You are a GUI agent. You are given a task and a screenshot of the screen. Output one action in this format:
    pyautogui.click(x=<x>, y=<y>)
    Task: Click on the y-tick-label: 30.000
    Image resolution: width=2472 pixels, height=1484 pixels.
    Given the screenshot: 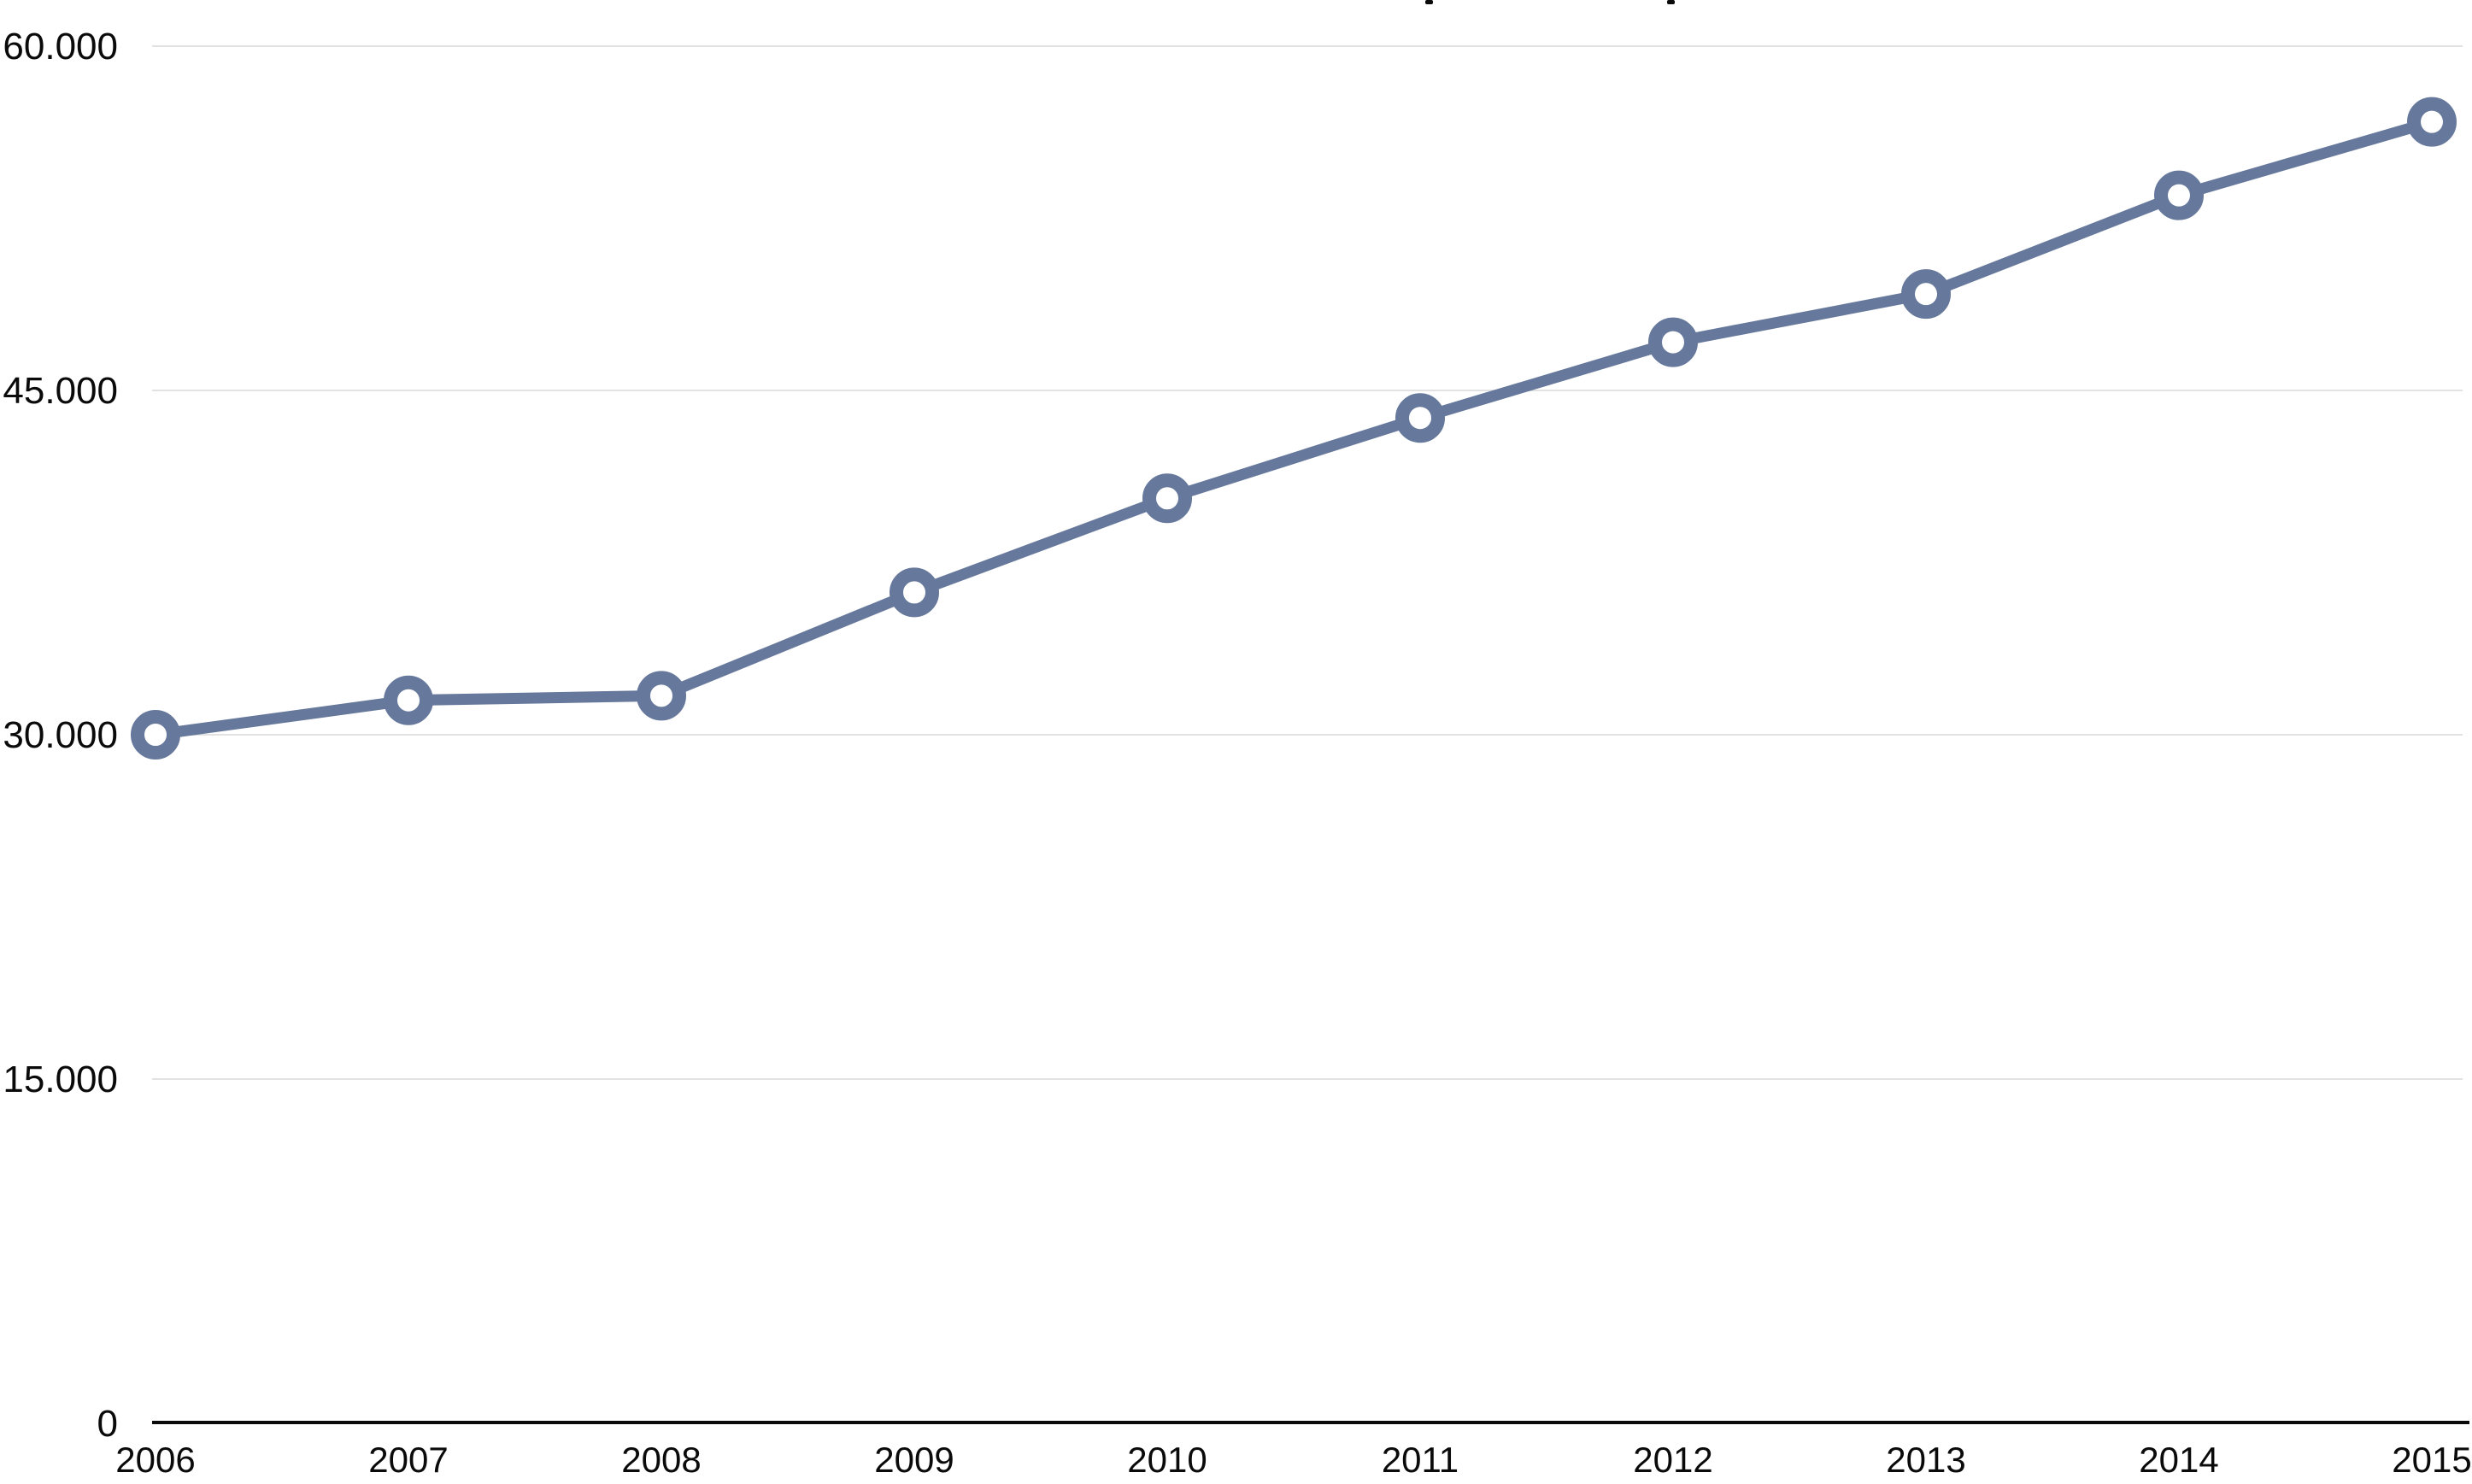 What is the action you would take?
    pyautogui.click(x=60, y=735)
    